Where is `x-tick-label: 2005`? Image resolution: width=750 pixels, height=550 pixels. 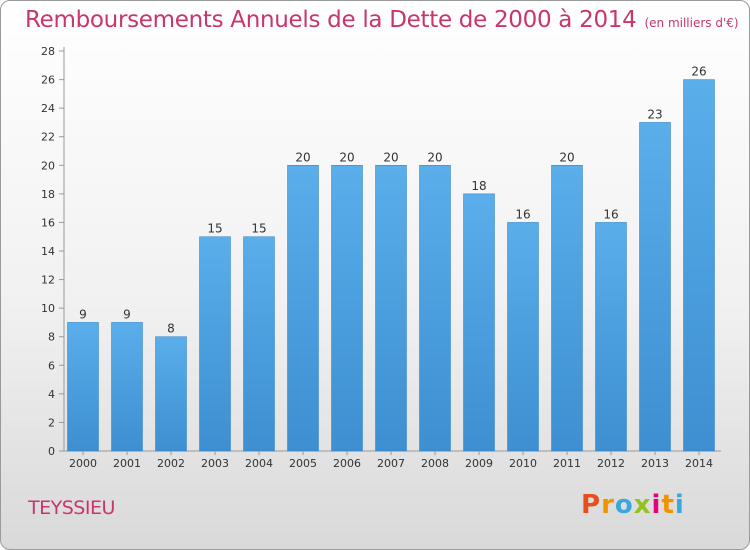 x-tick-label: 2005 is located at coordinates (303, 463).